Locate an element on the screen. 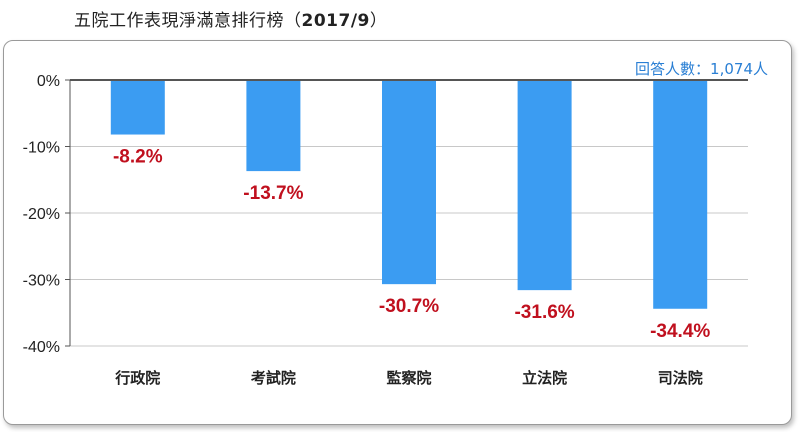 Image resolution: width=800 pixels, height=432 pixels. category-label: 行政院 is located at coordinates (137, 378).